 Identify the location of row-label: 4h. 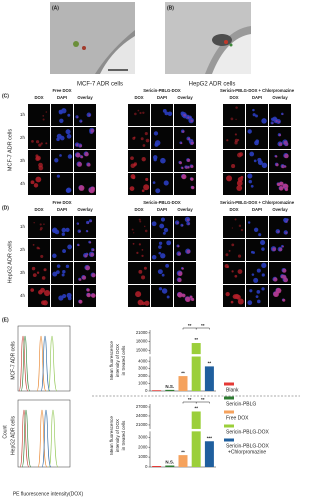
(23, 183).